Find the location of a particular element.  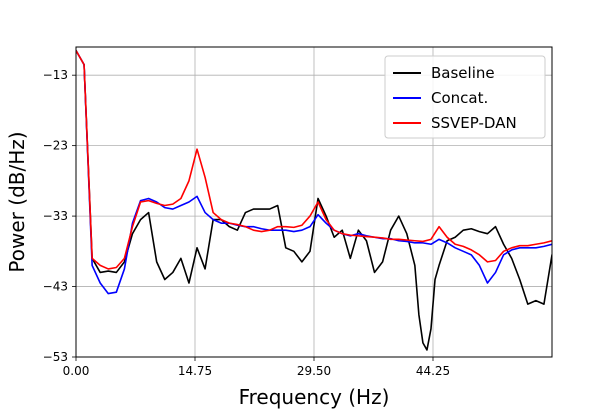

y-tick-label: −23 is located at coordinates (55, 146).